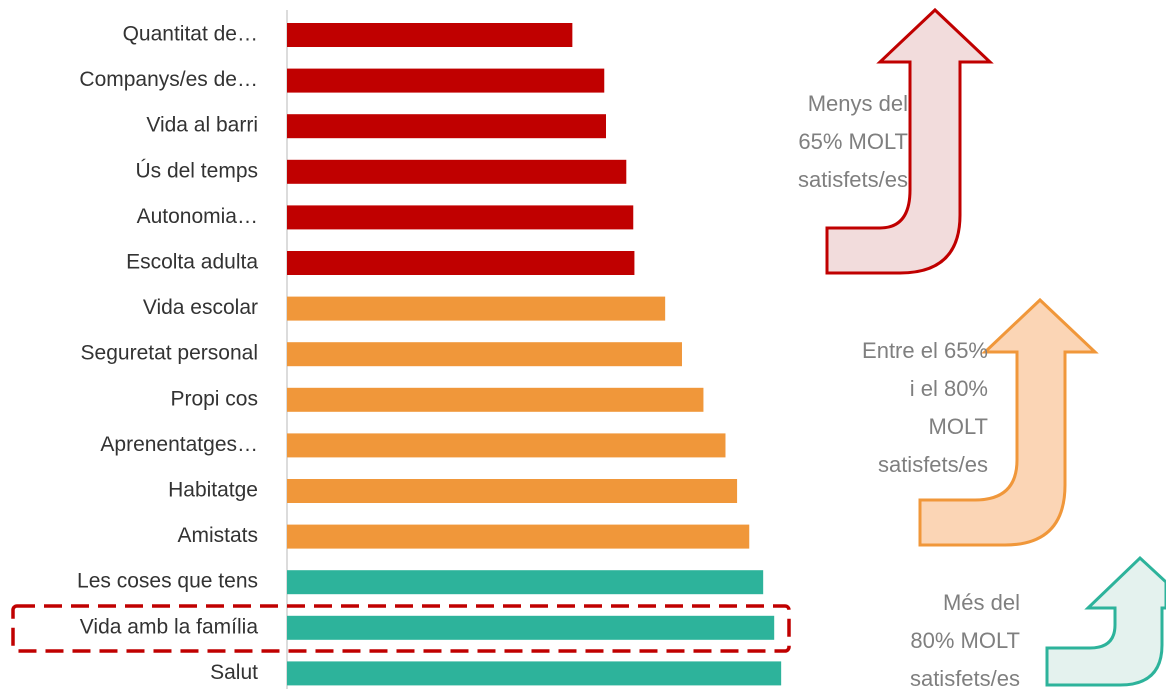 The height and width of the screenshot is (689, 1166). Describe the element at coordinates (213, 490) in the screenshot. I see `category-label: Habitatge` at that location.